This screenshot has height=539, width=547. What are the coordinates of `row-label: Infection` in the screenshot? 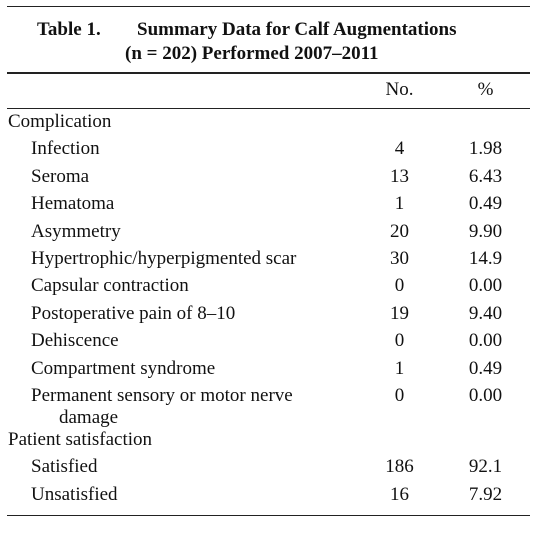 It's located at (65, 149).